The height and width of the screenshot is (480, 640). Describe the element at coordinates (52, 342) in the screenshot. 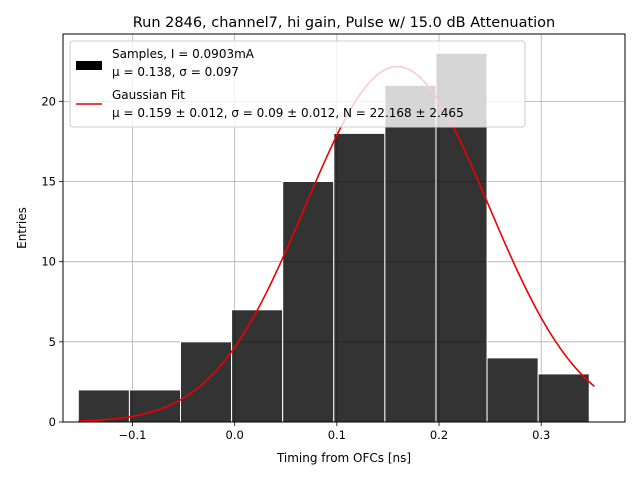

I see `y-tick-label: 5` at that location.